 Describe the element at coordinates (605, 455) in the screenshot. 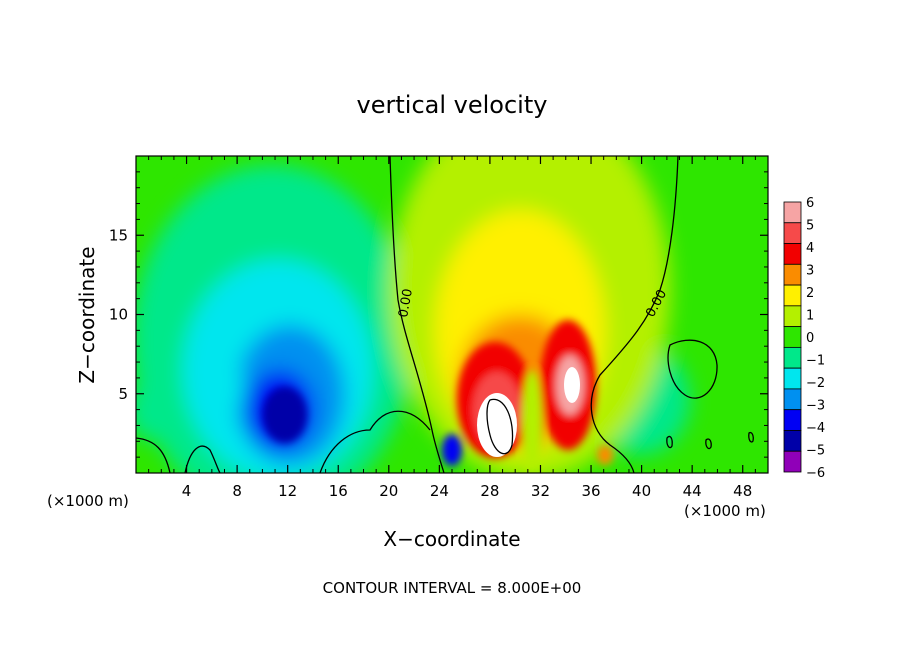

I see `orange-spot` at that location.